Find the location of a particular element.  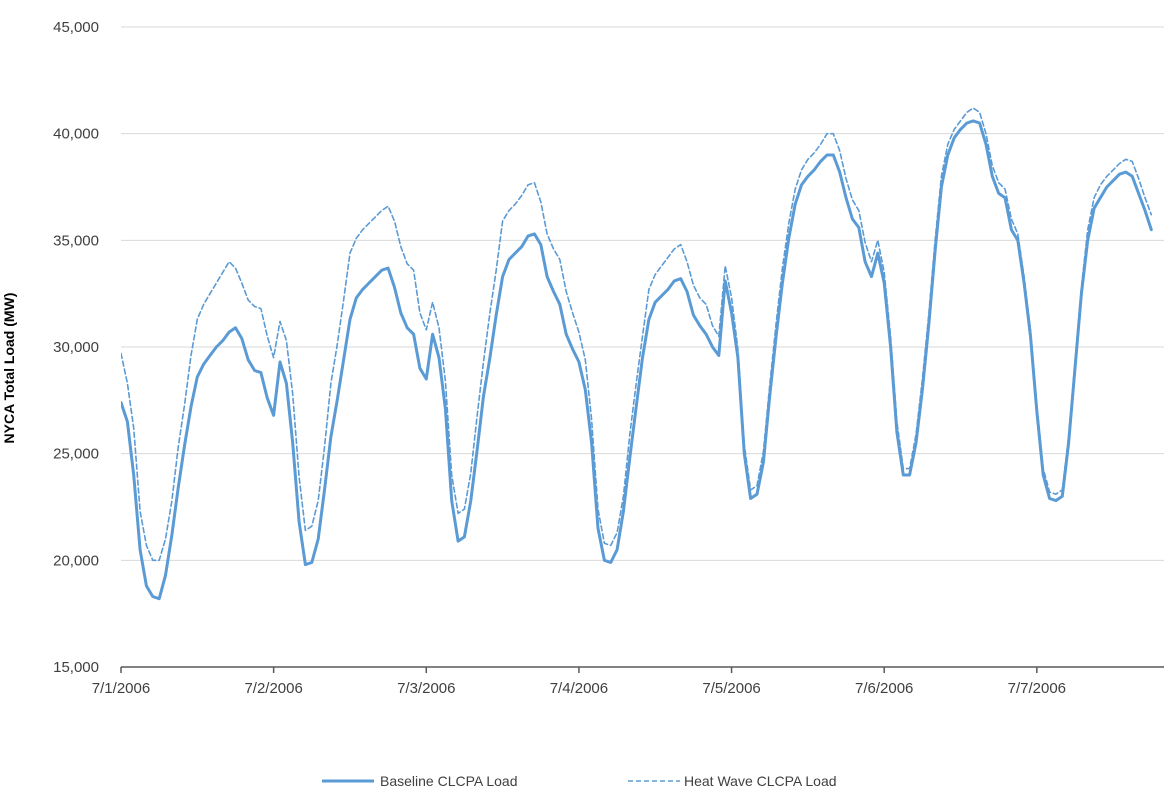

y-tick-label: 40,000 is located at coordinates (76, 134).